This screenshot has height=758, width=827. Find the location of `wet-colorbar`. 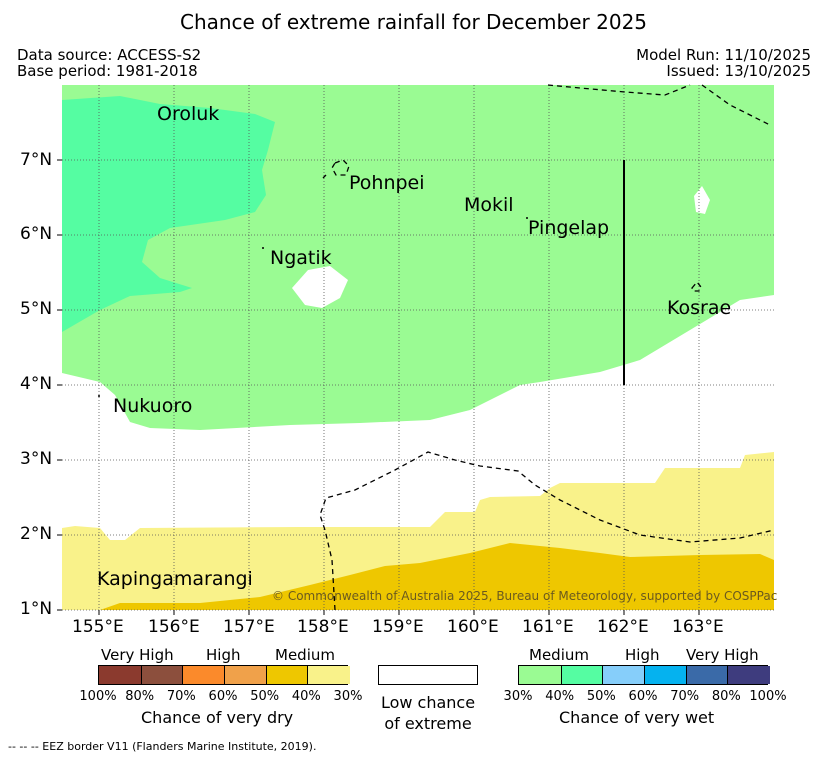

wet-colorbar is located at coordinates (644, 675).